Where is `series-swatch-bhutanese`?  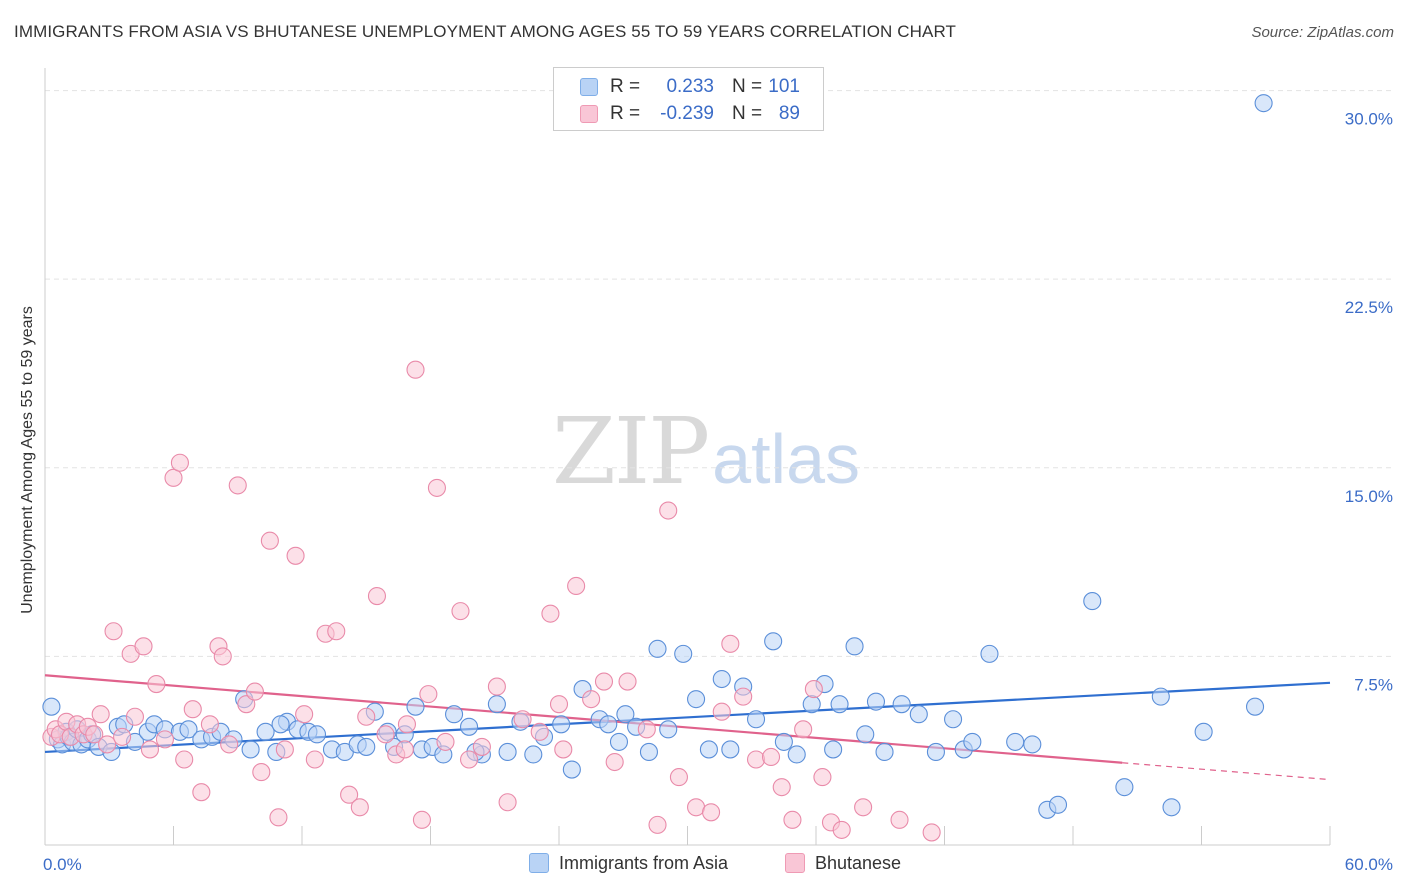
series-swatch-bhutanese is located at coordinates (795, 863).